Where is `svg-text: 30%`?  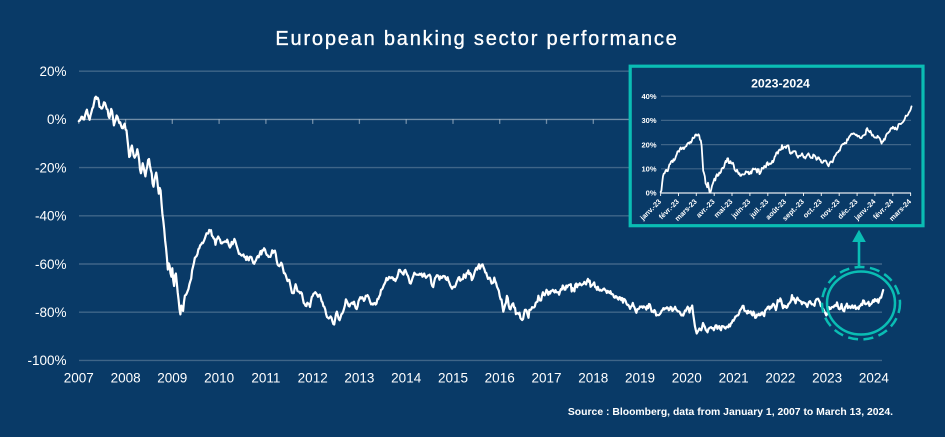 svg-text: 30% is located at coordinates (648, 120).